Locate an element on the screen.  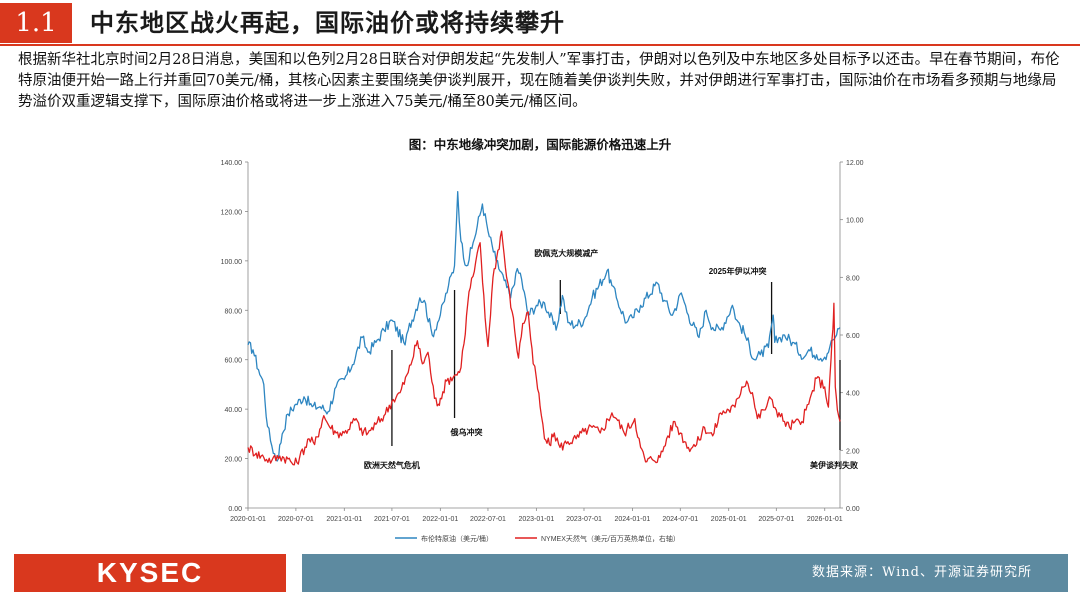
y-left-tick-label: 80.00 is located at coordinates (233, 311).